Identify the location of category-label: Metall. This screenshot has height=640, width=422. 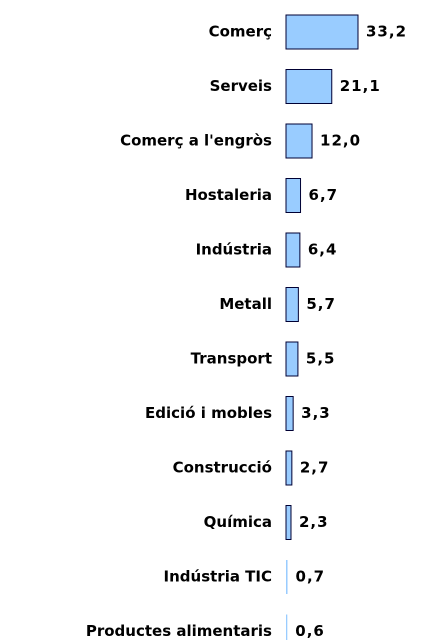
(245, 304).